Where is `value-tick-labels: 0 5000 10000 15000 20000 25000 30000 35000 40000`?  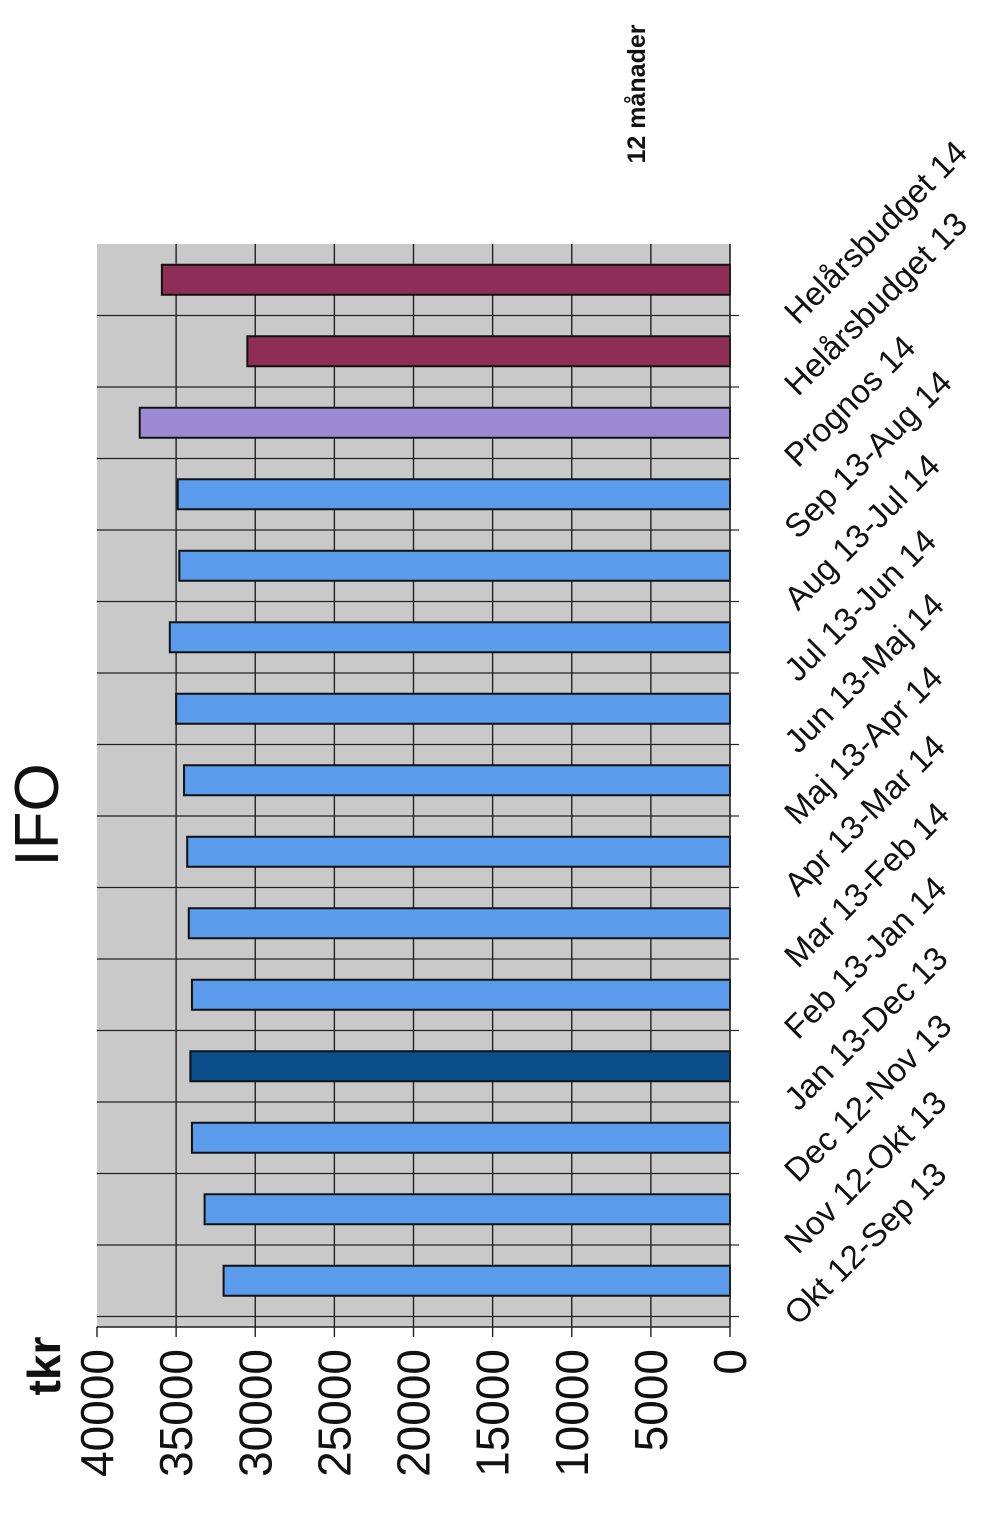
value-tick-labels: 0 5000 10000 15000 20000 25000 30000 35000 40000 is located at coordinates (413, 1413).